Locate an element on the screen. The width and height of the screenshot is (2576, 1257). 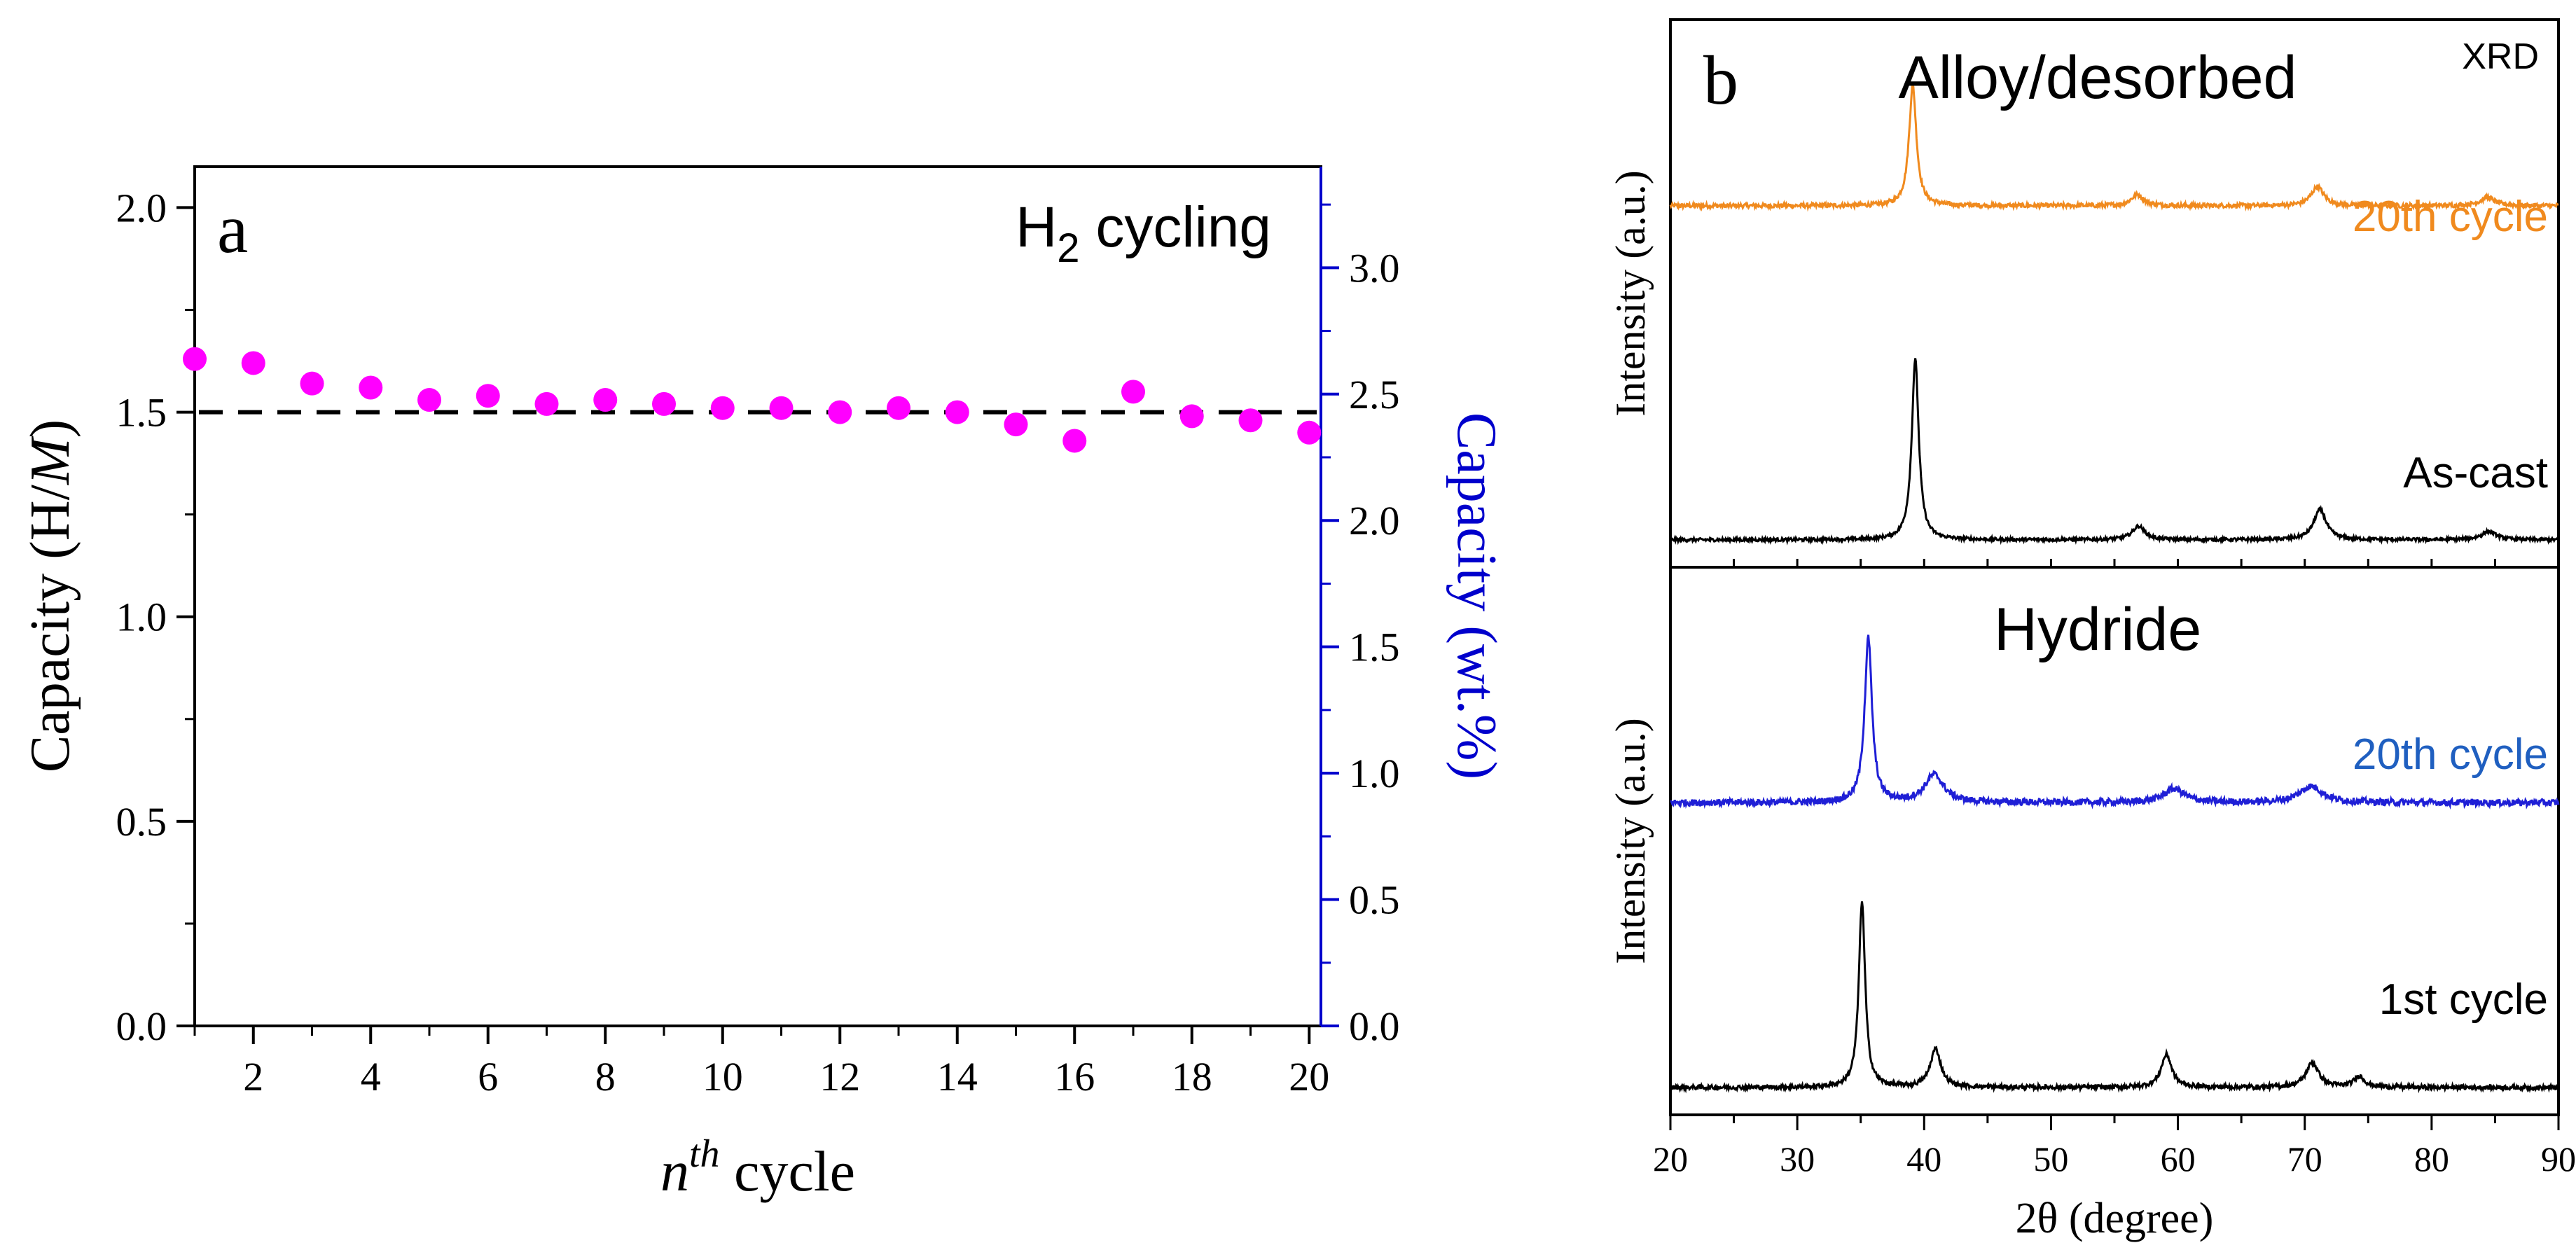
y-left-tick-label: 1.5 is located at coordinates (141, 413).